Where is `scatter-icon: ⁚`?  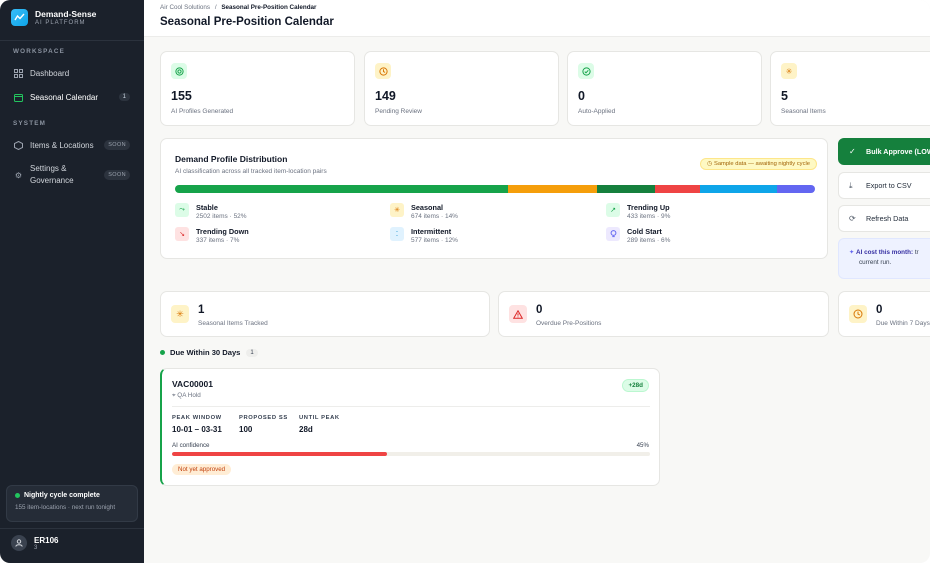
scatter-icon: ⁚ is located at coordinates (397, 234).